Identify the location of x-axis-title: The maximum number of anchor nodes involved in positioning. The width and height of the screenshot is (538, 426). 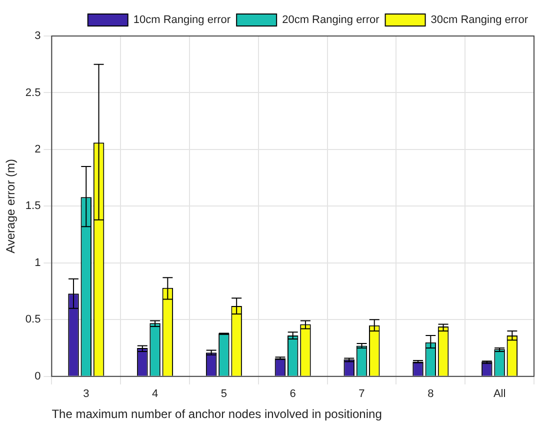
(217, 414).